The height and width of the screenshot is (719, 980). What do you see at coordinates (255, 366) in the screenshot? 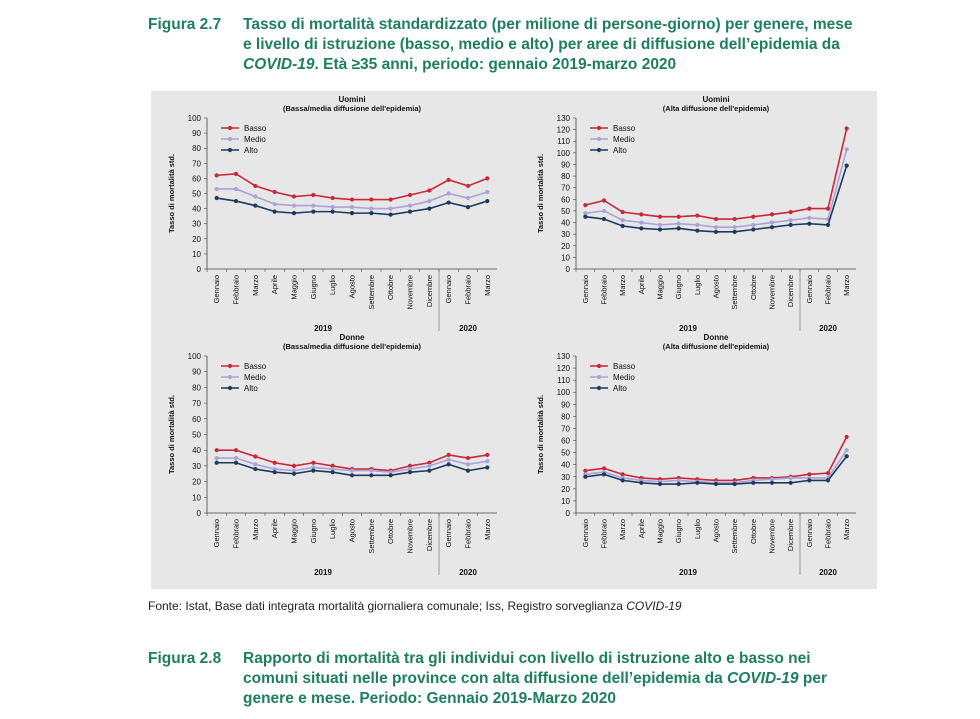
I see `legend-label: Basso` at bounding box center [255, 366].